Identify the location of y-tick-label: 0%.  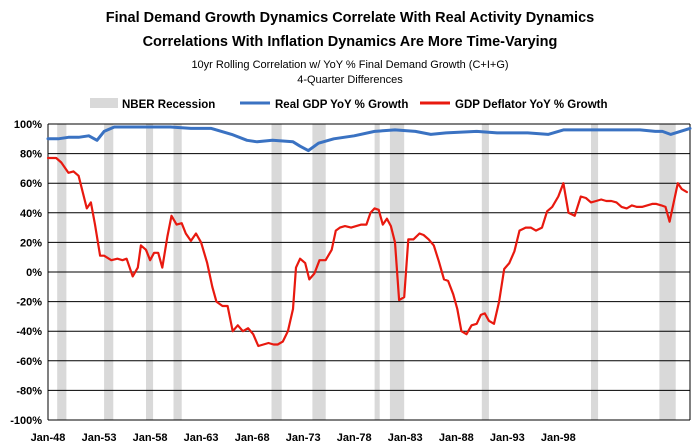
(34, 273).